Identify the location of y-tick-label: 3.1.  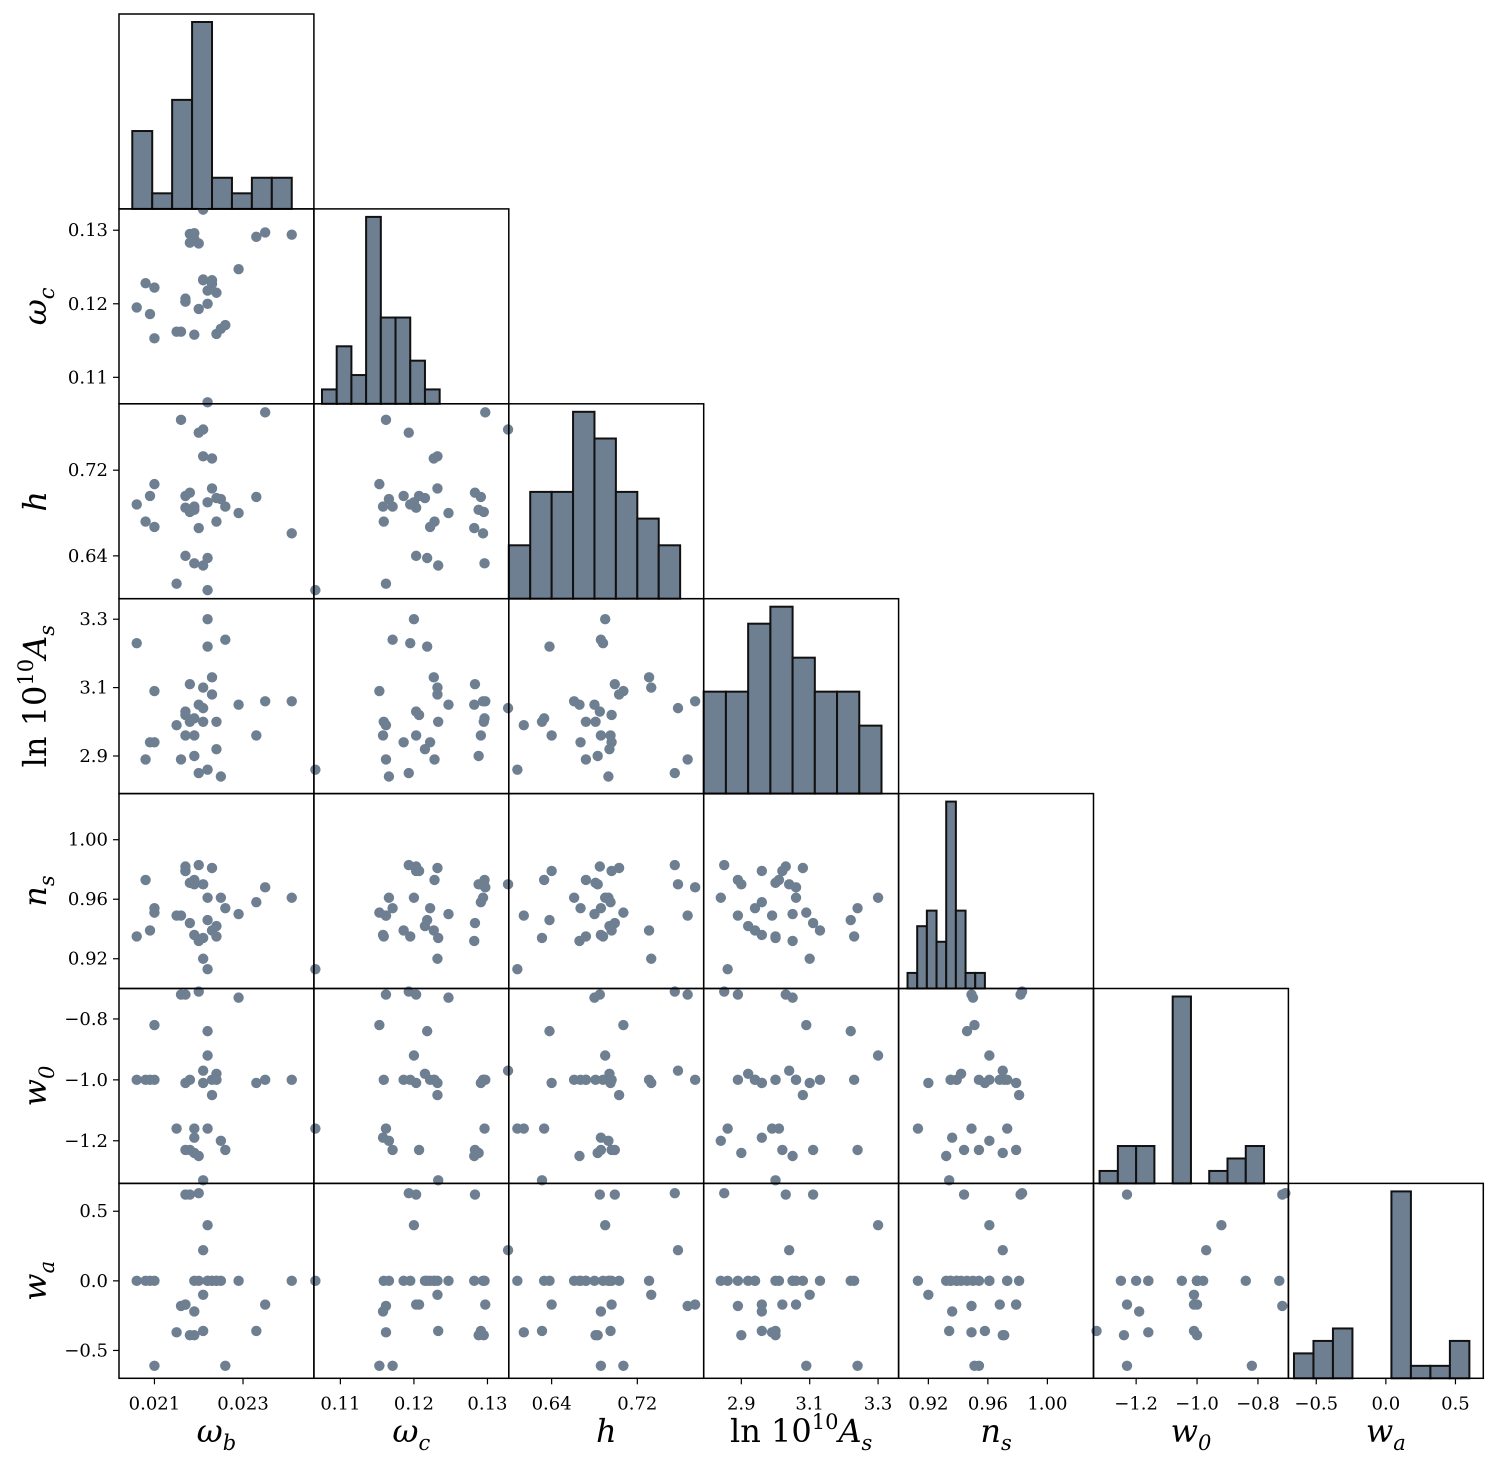
(93, 688).